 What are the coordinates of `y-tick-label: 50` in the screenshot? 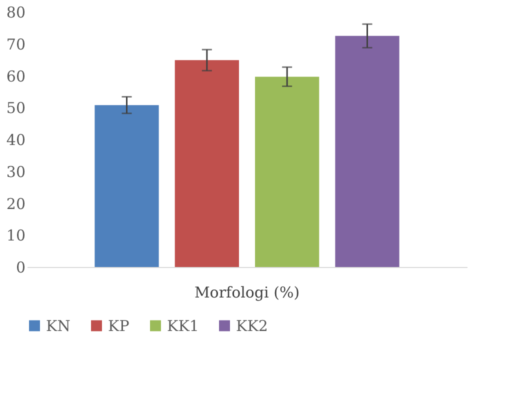 It's located at (16, 108).